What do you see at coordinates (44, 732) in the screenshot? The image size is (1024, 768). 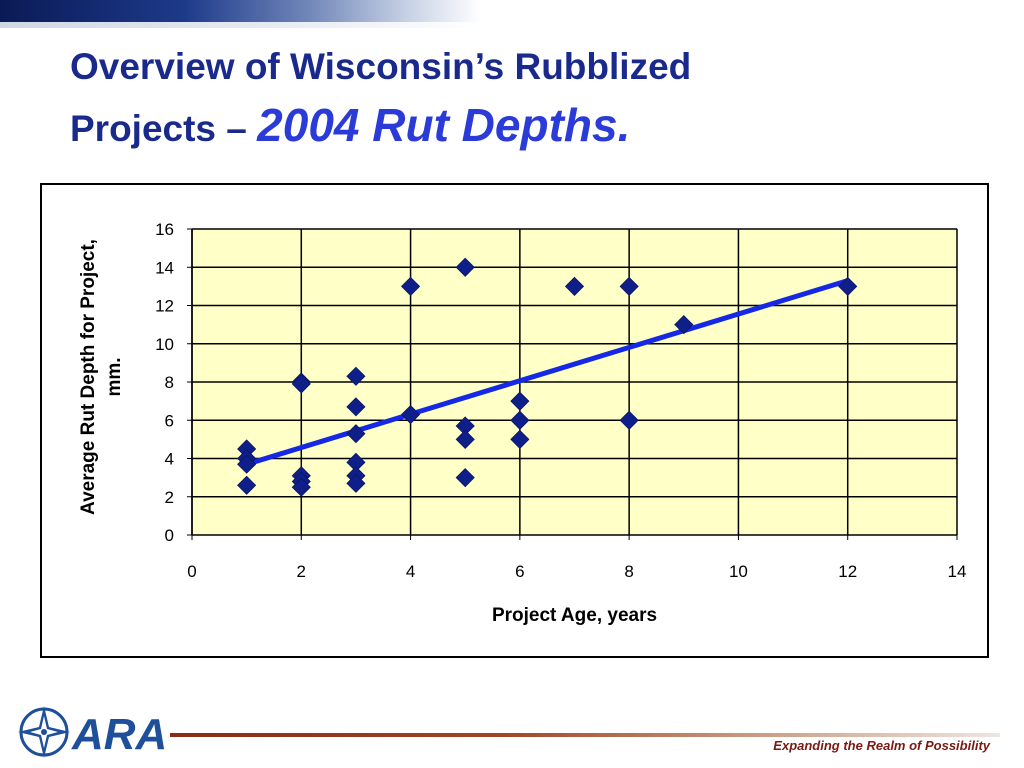 I see `compass-icon` at bounding box center [44, 732].